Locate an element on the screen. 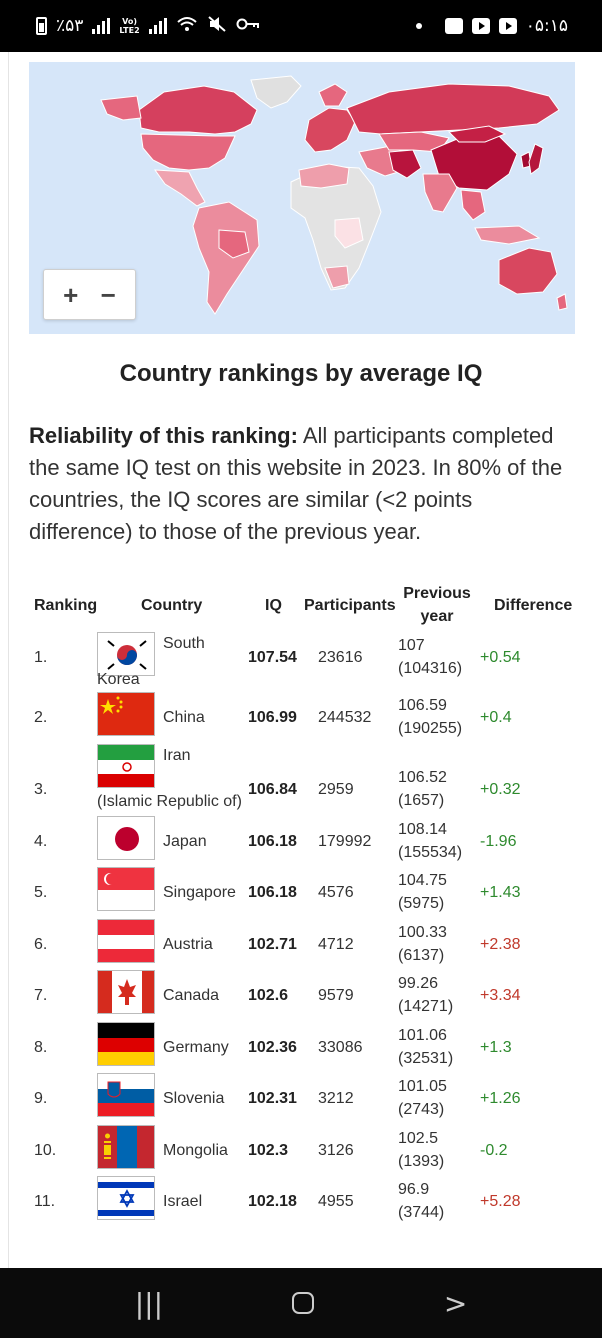 The height and width of the screenshot is (1338, 602). participants-count: 179992 is located at coordinates (345, 841).